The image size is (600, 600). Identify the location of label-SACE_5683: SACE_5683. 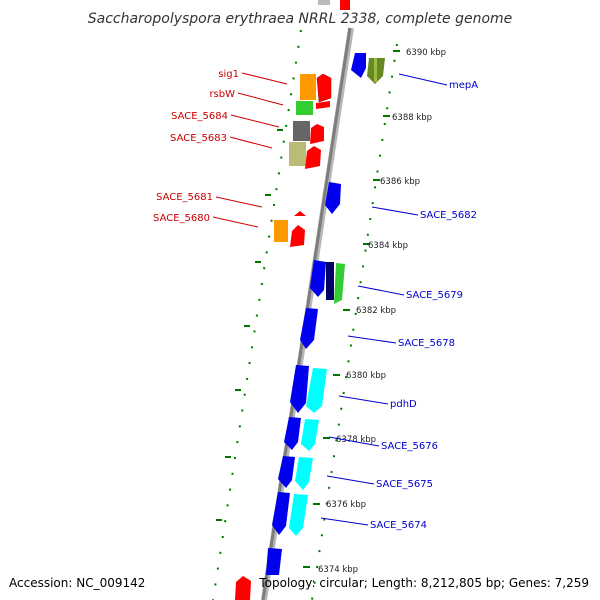
(198, 138).